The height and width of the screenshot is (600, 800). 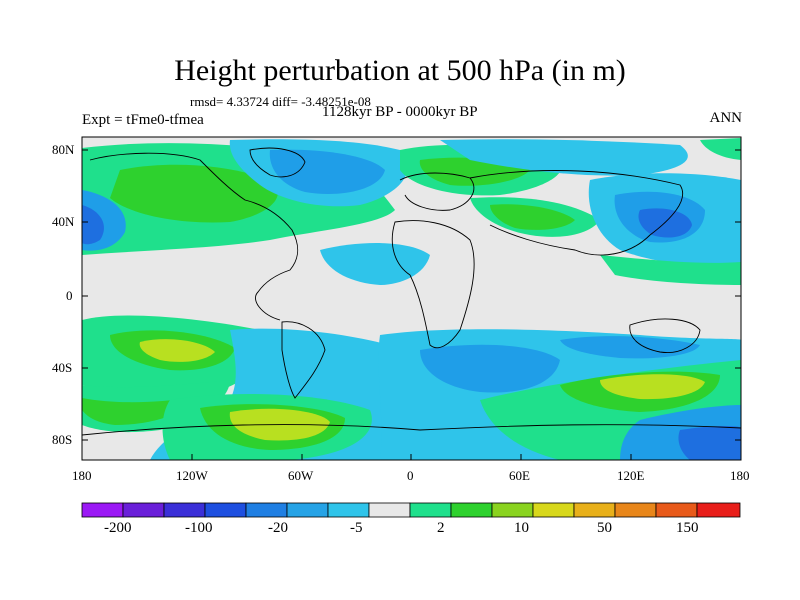 What do you see at coordinates (532, 217) in the screenshot?
I see `contour-green-asia-inner` at bounding box center [532, 217].